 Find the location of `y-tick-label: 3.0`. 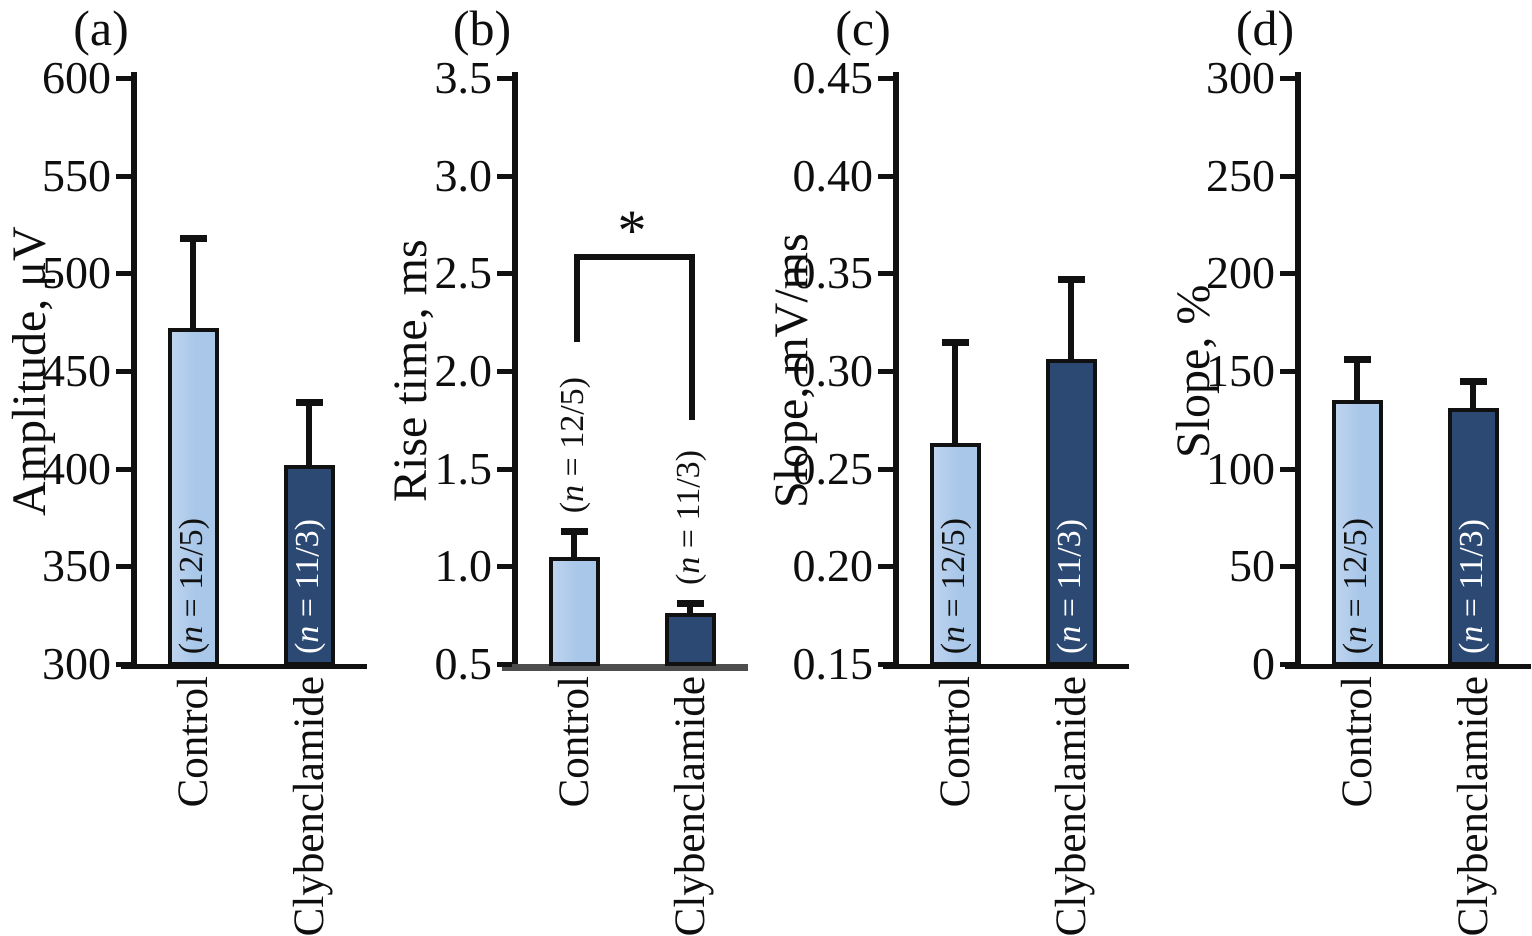

y-tick-label: 3.0 is located at coordinates (463, 175).